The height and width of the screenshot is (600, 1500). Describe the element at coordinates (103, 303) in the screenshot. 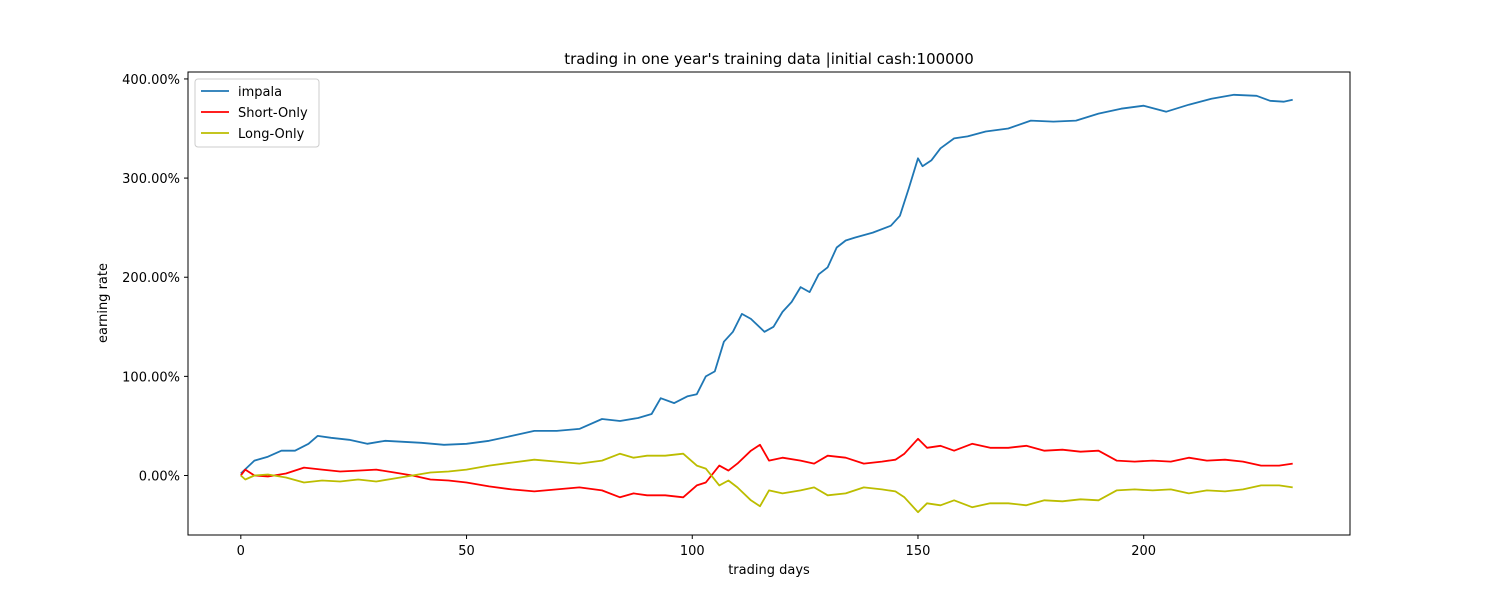

I see `y-axis-label: earning rate` at that location.